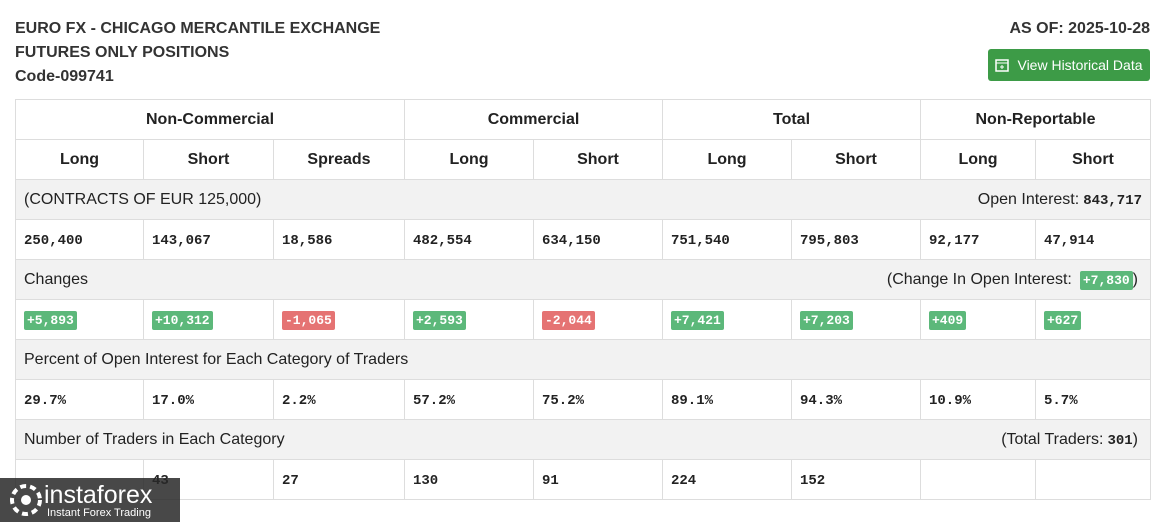 The width and height of the screenshot is (1164, 522). What do you see at coordinates (1093, 479) in the screenshot?
I see `cell` at bounding box center [1093, 479].